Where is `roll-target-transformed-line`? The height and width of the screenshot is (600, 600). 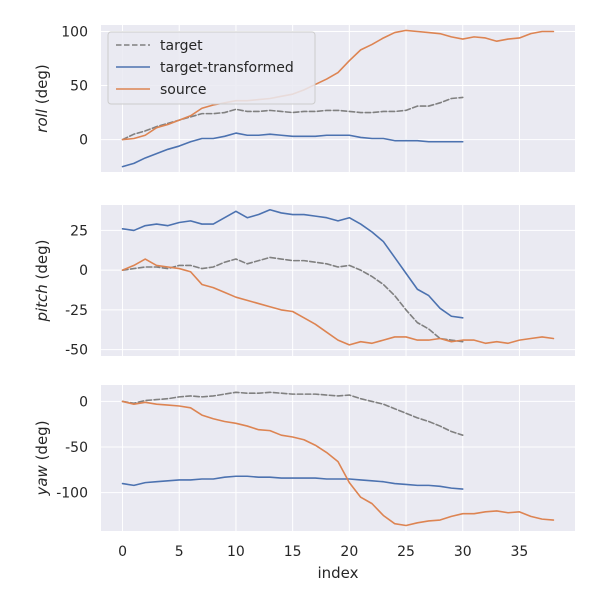
roll-target-transformed-line is located at coordinates (292, 150).